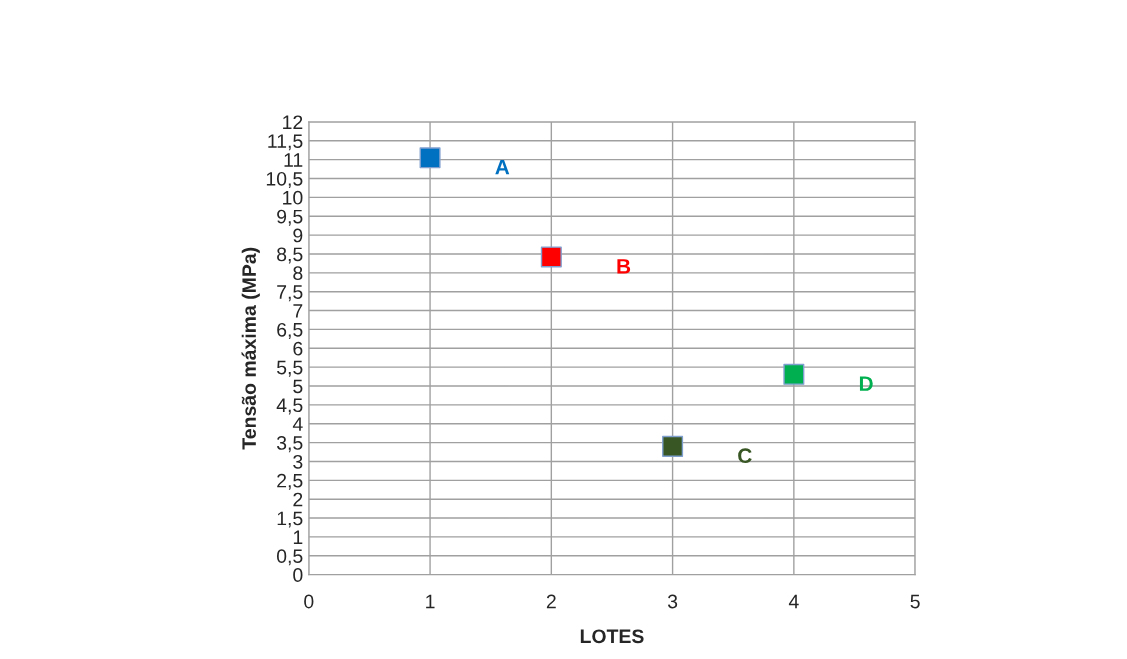 The width and height of the screenshot is (1127, 659). I want to click on y-tick-label: 0, so click(298, 575).